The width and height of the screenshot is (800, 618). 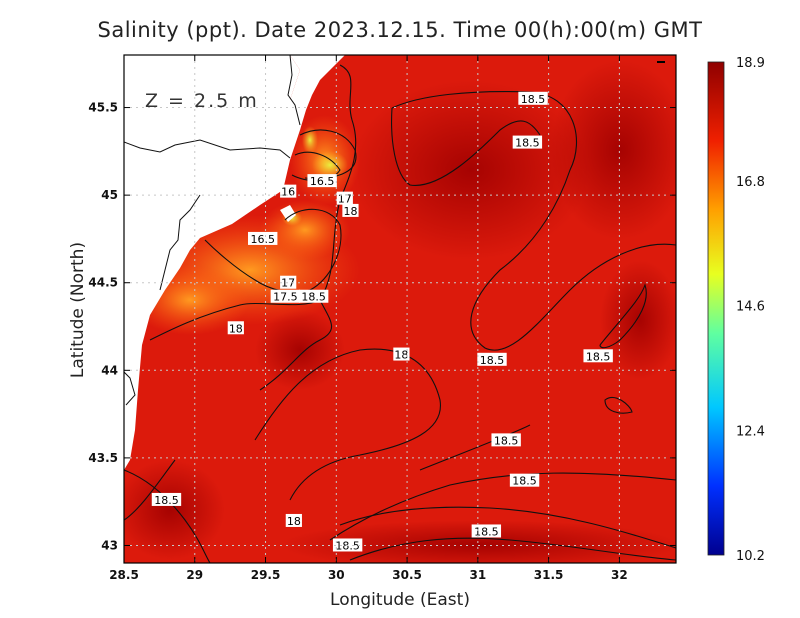 I want to click on colorbar-tick-label: 12.4, so click(x=750, y=431).